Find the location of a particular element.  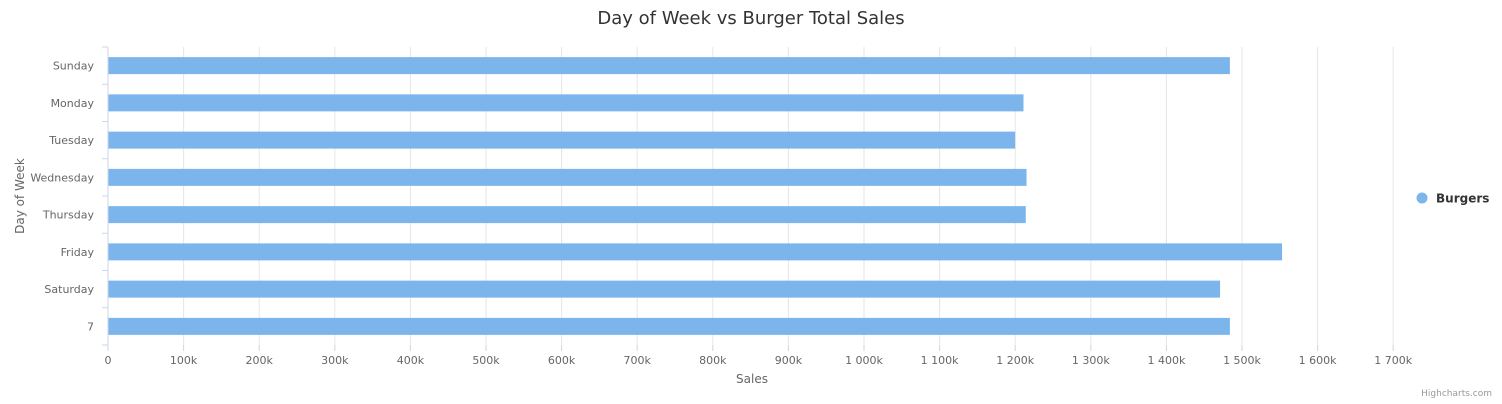

x-tick-label: 1 300k is located at coordinates (1091, 360).